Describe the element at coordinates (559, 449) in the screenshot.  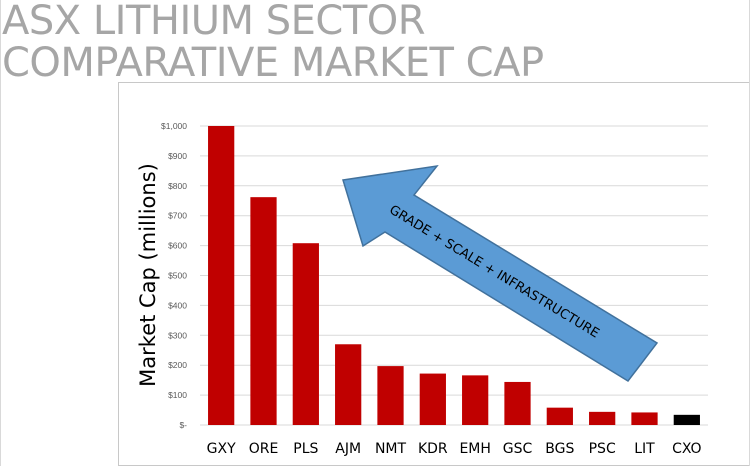
I see `x-tick-label-bgs: BGS` at that location.